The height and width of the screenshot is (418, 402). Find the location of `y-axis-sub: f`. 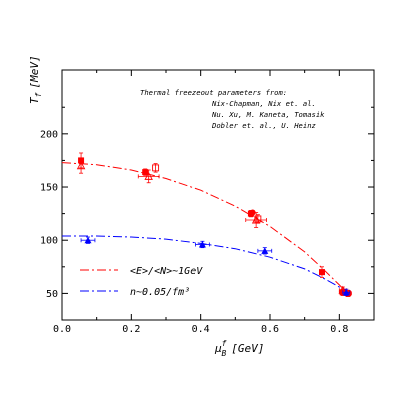

y-axis-sub: f is located at coordinates (38, 94).